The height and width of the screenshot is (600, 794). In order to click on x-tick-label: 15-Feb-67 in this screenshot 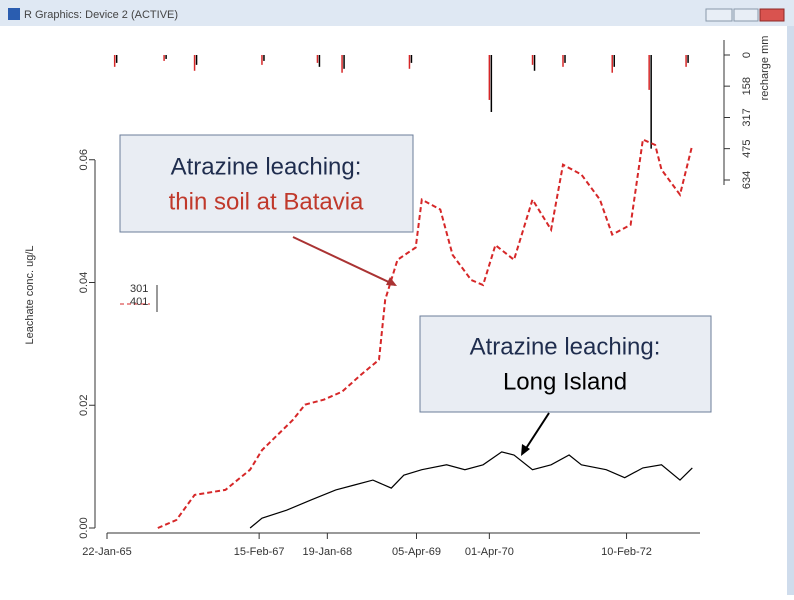, I will do `click(259, 552)`.